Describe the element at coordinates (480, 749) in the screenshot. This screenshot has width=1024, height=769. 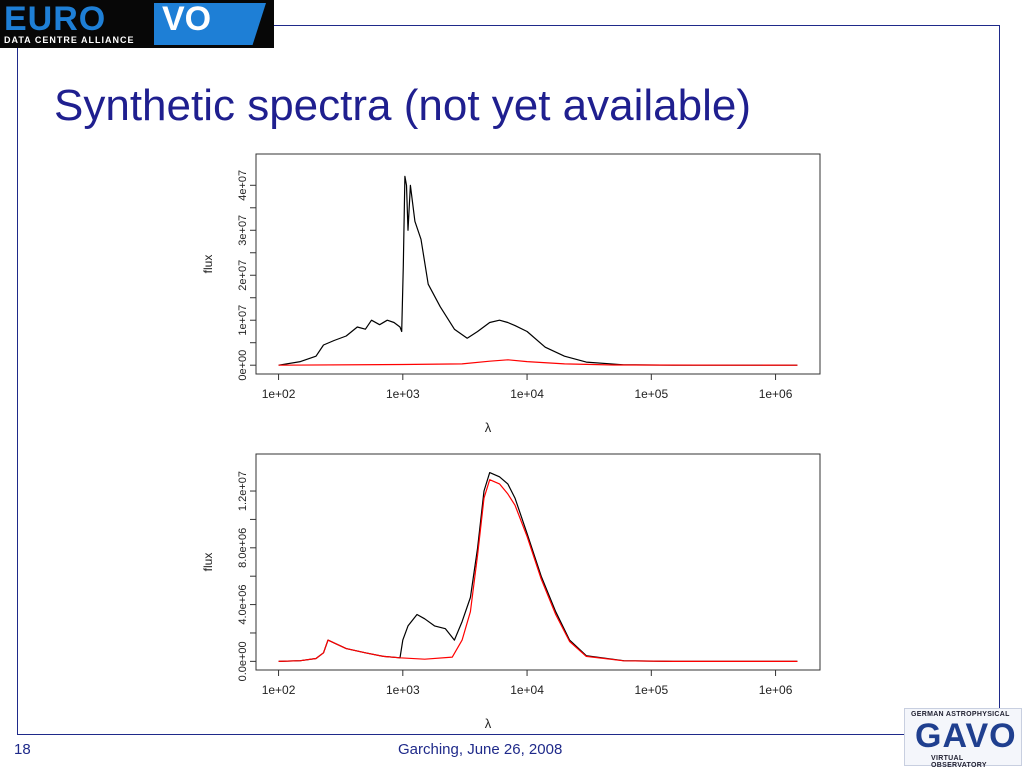
I see `footer-text: Garching, June 26, 2008` at that location.